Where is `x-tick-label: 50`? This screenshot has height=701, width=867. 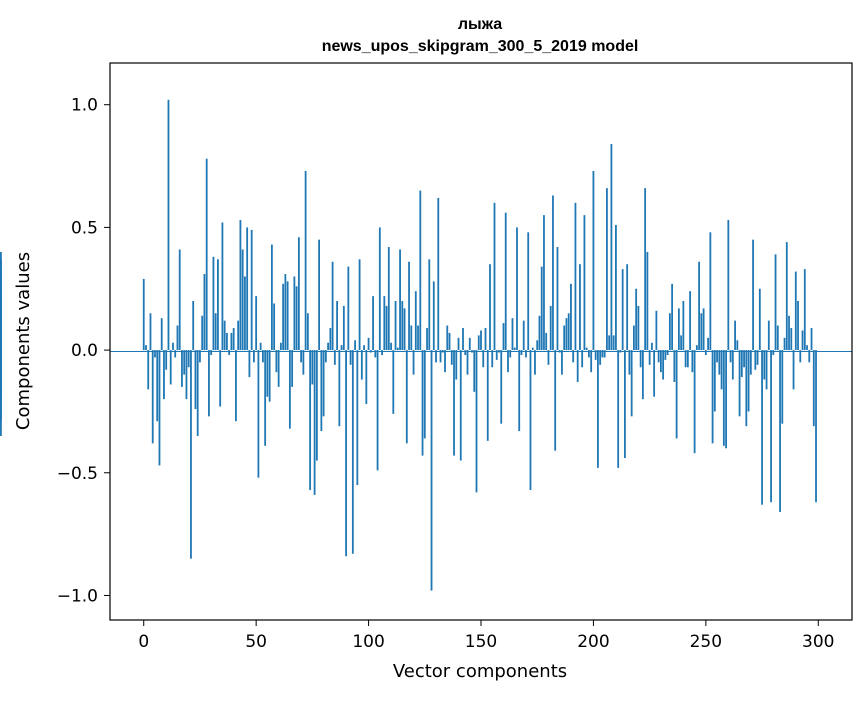
x-tick-label: 50 is located at coordinates (256, 642).